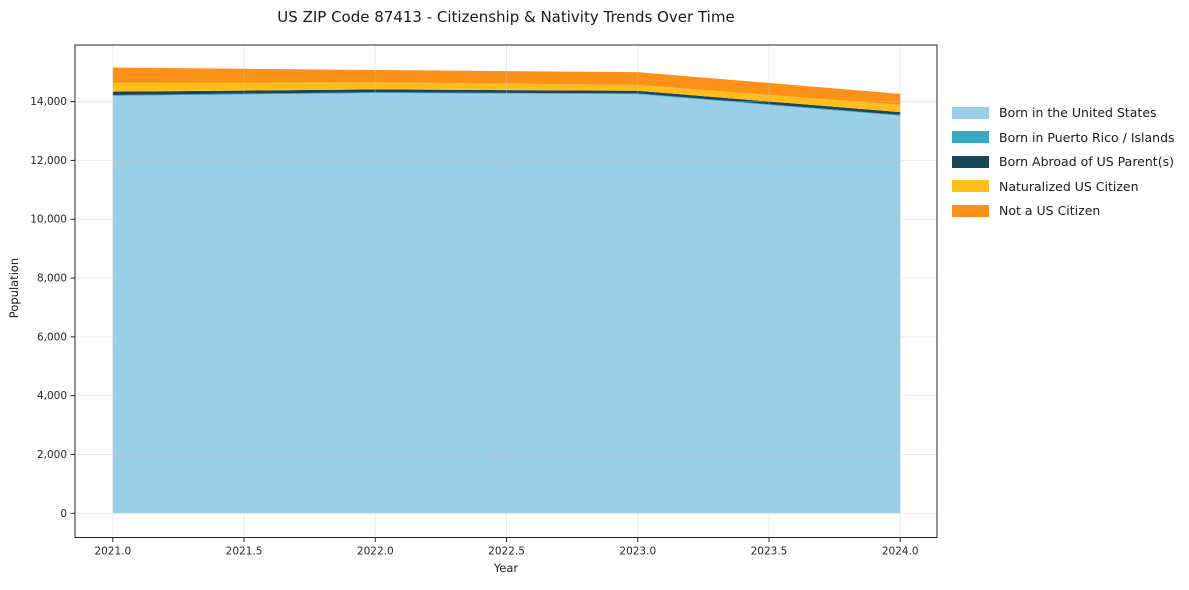 This screenshot has width=1189, height=590. Describe the element at coordinates (14, 288) in the screenshot. I see `y-axis-label: Population` at that location.